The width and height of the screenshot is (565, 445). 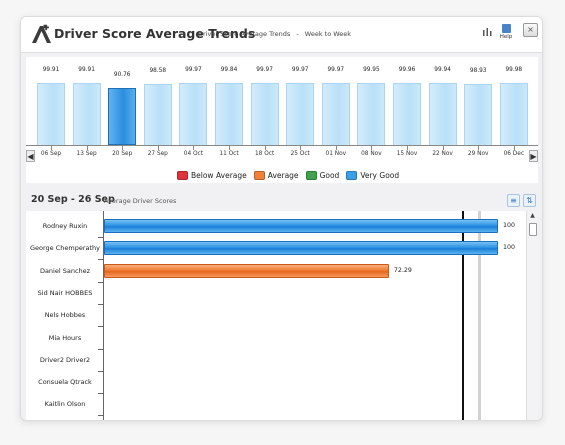 I want to click on chart-settings-icon, so click(x=487, y=31).